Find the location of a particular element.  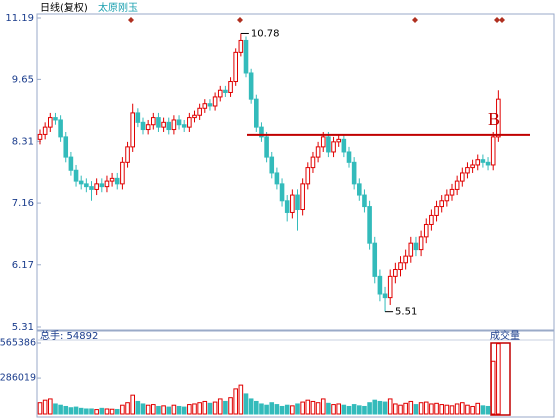

y-tick-label: 8.31 is located at coordinates (23, 141).